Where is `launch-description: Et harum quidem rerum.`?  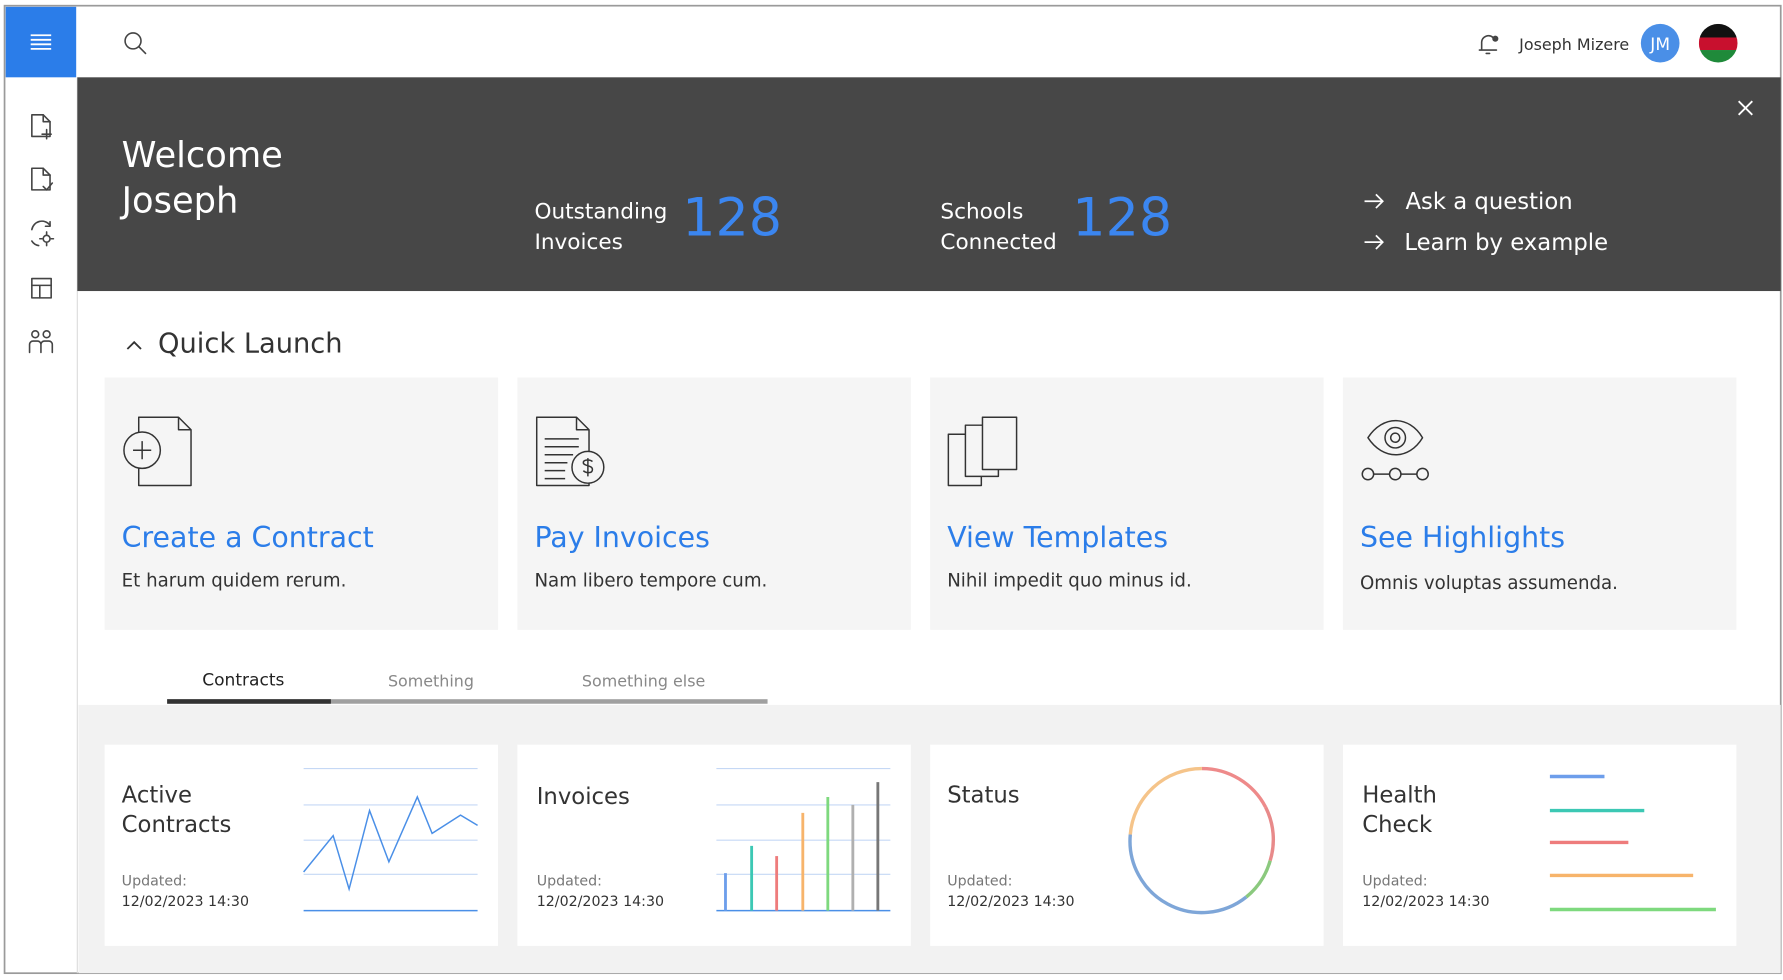 launch-description: Et harum quidem rerum. is located at coordinates (234, 581).